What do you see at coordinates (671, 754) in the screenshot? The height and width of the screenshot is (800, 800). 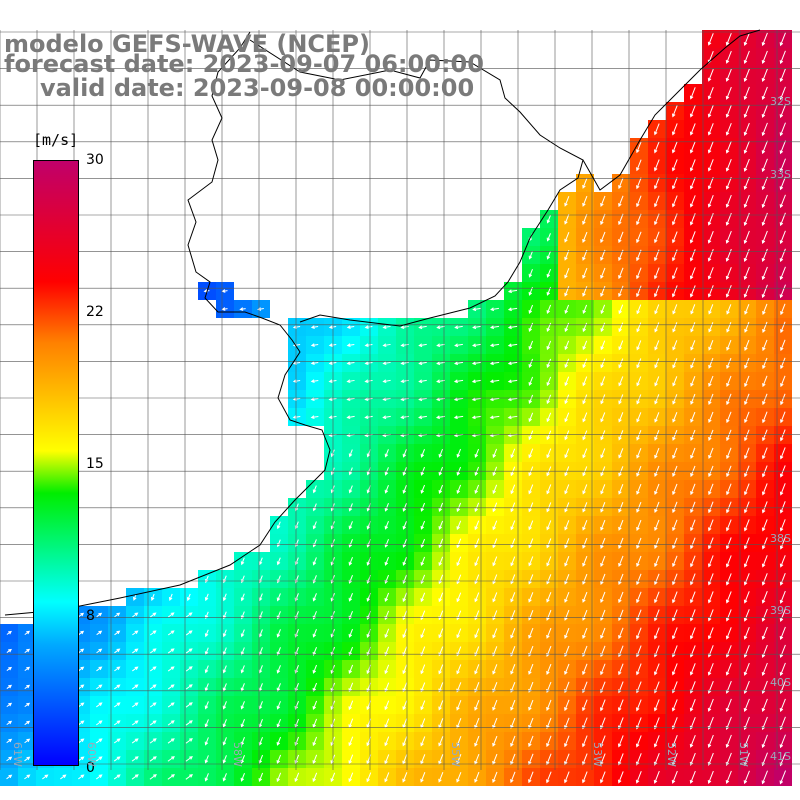 I see `lon-label: 52W` at bounding box center [671, 754].